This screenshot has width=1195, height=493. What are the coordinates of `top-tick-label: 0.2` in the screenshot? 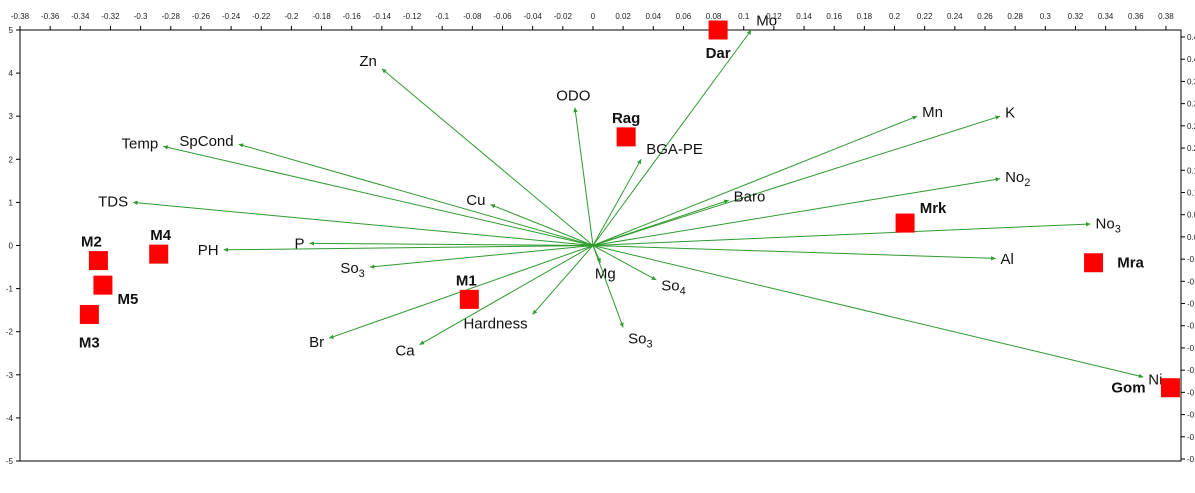 It's located at (895, 16).